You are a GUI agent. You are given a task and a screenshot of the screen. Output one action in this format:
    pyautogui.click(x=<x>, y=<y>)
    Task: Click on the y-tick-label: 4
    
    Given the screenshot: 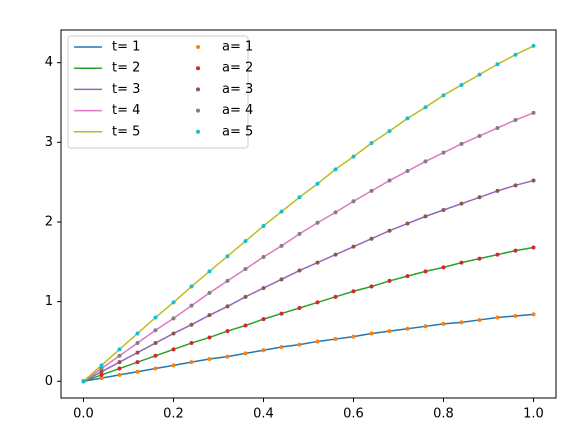 What is the action you would take?
    pyautogui.click(x=49, y=62)
    